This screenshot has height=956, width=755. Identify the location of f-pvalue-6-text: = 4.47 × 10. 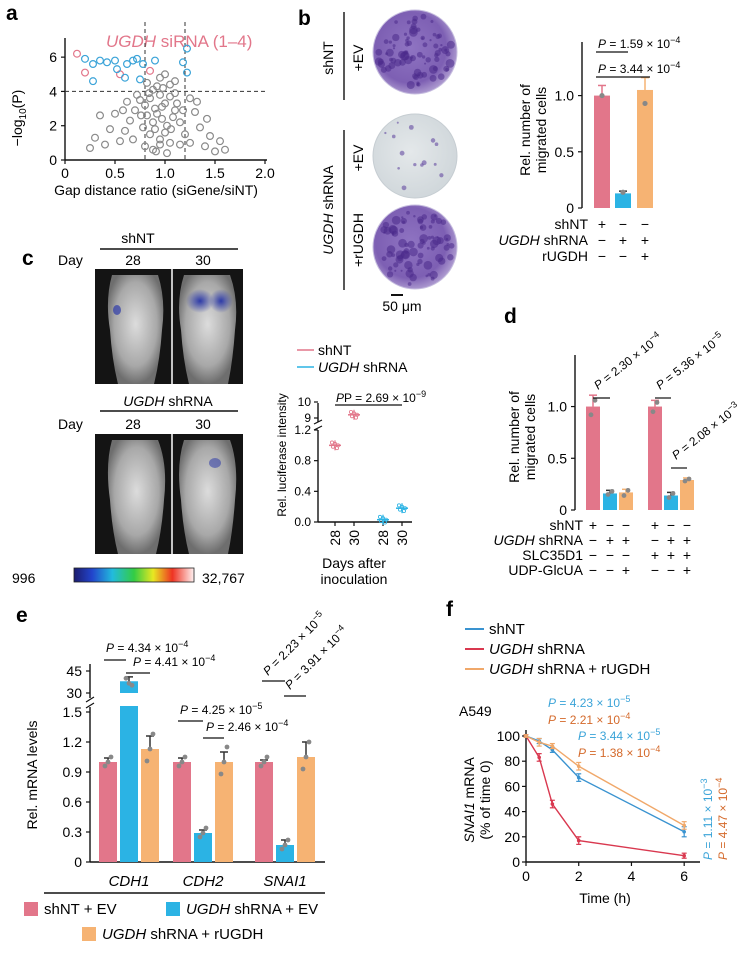
(723, 820).